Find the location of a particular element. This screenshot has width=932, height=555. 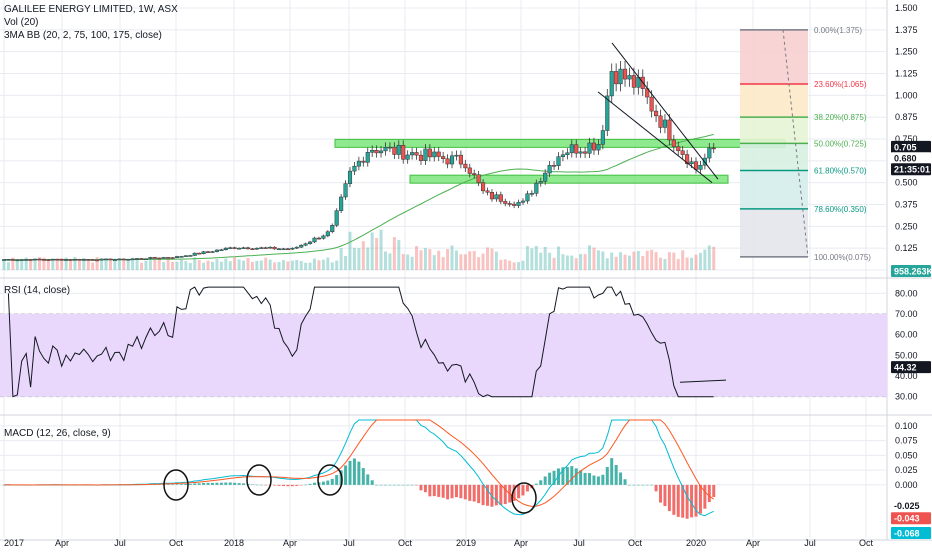

price-tick-label: 0.250 is located at coordinates (906, 226).